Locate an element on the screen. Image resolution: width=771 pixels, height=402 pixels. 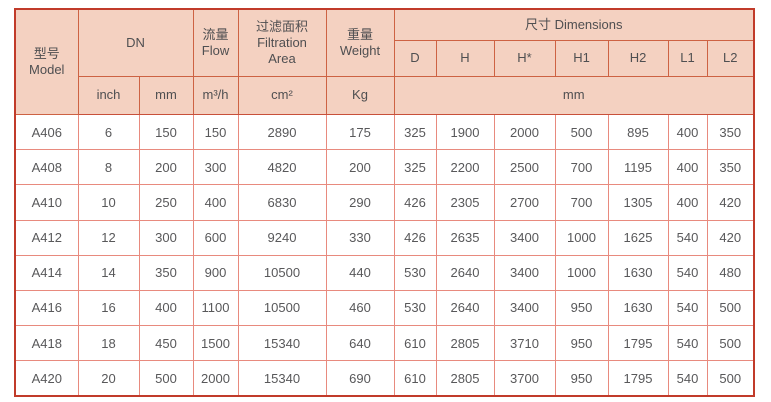
table-cell: 700 is located at coordinates (581, 202).